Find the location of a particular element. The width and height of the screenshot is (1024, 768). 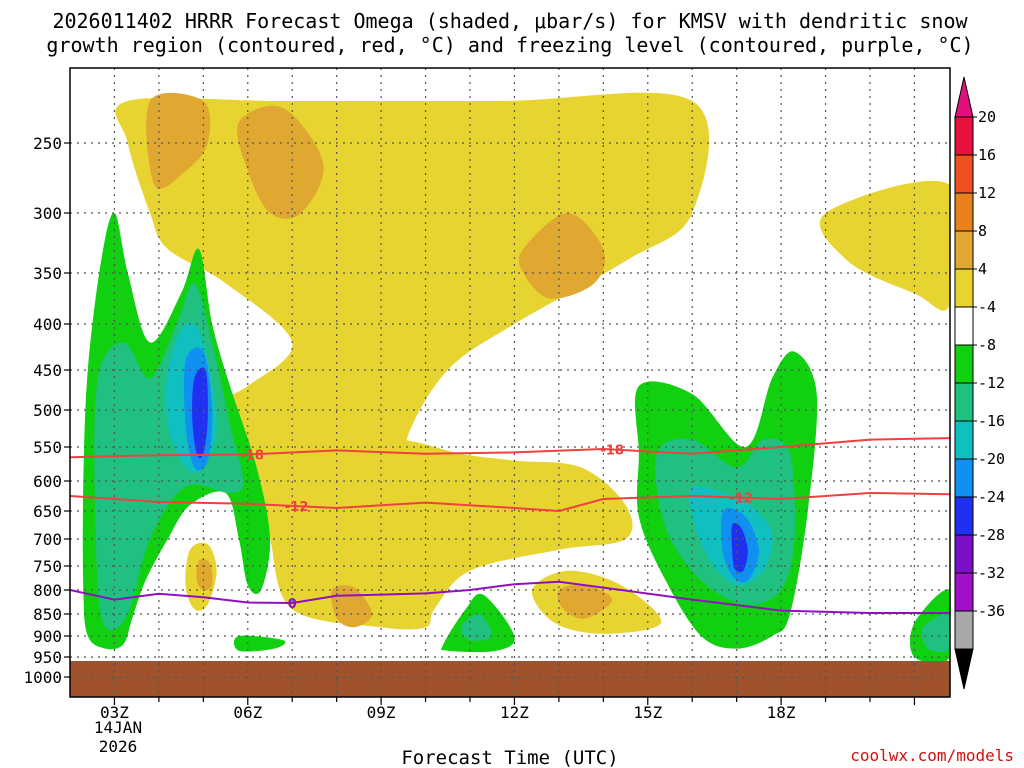

x-axis-label: Forecast Time (UTC) is located at coordinates (509, 757).